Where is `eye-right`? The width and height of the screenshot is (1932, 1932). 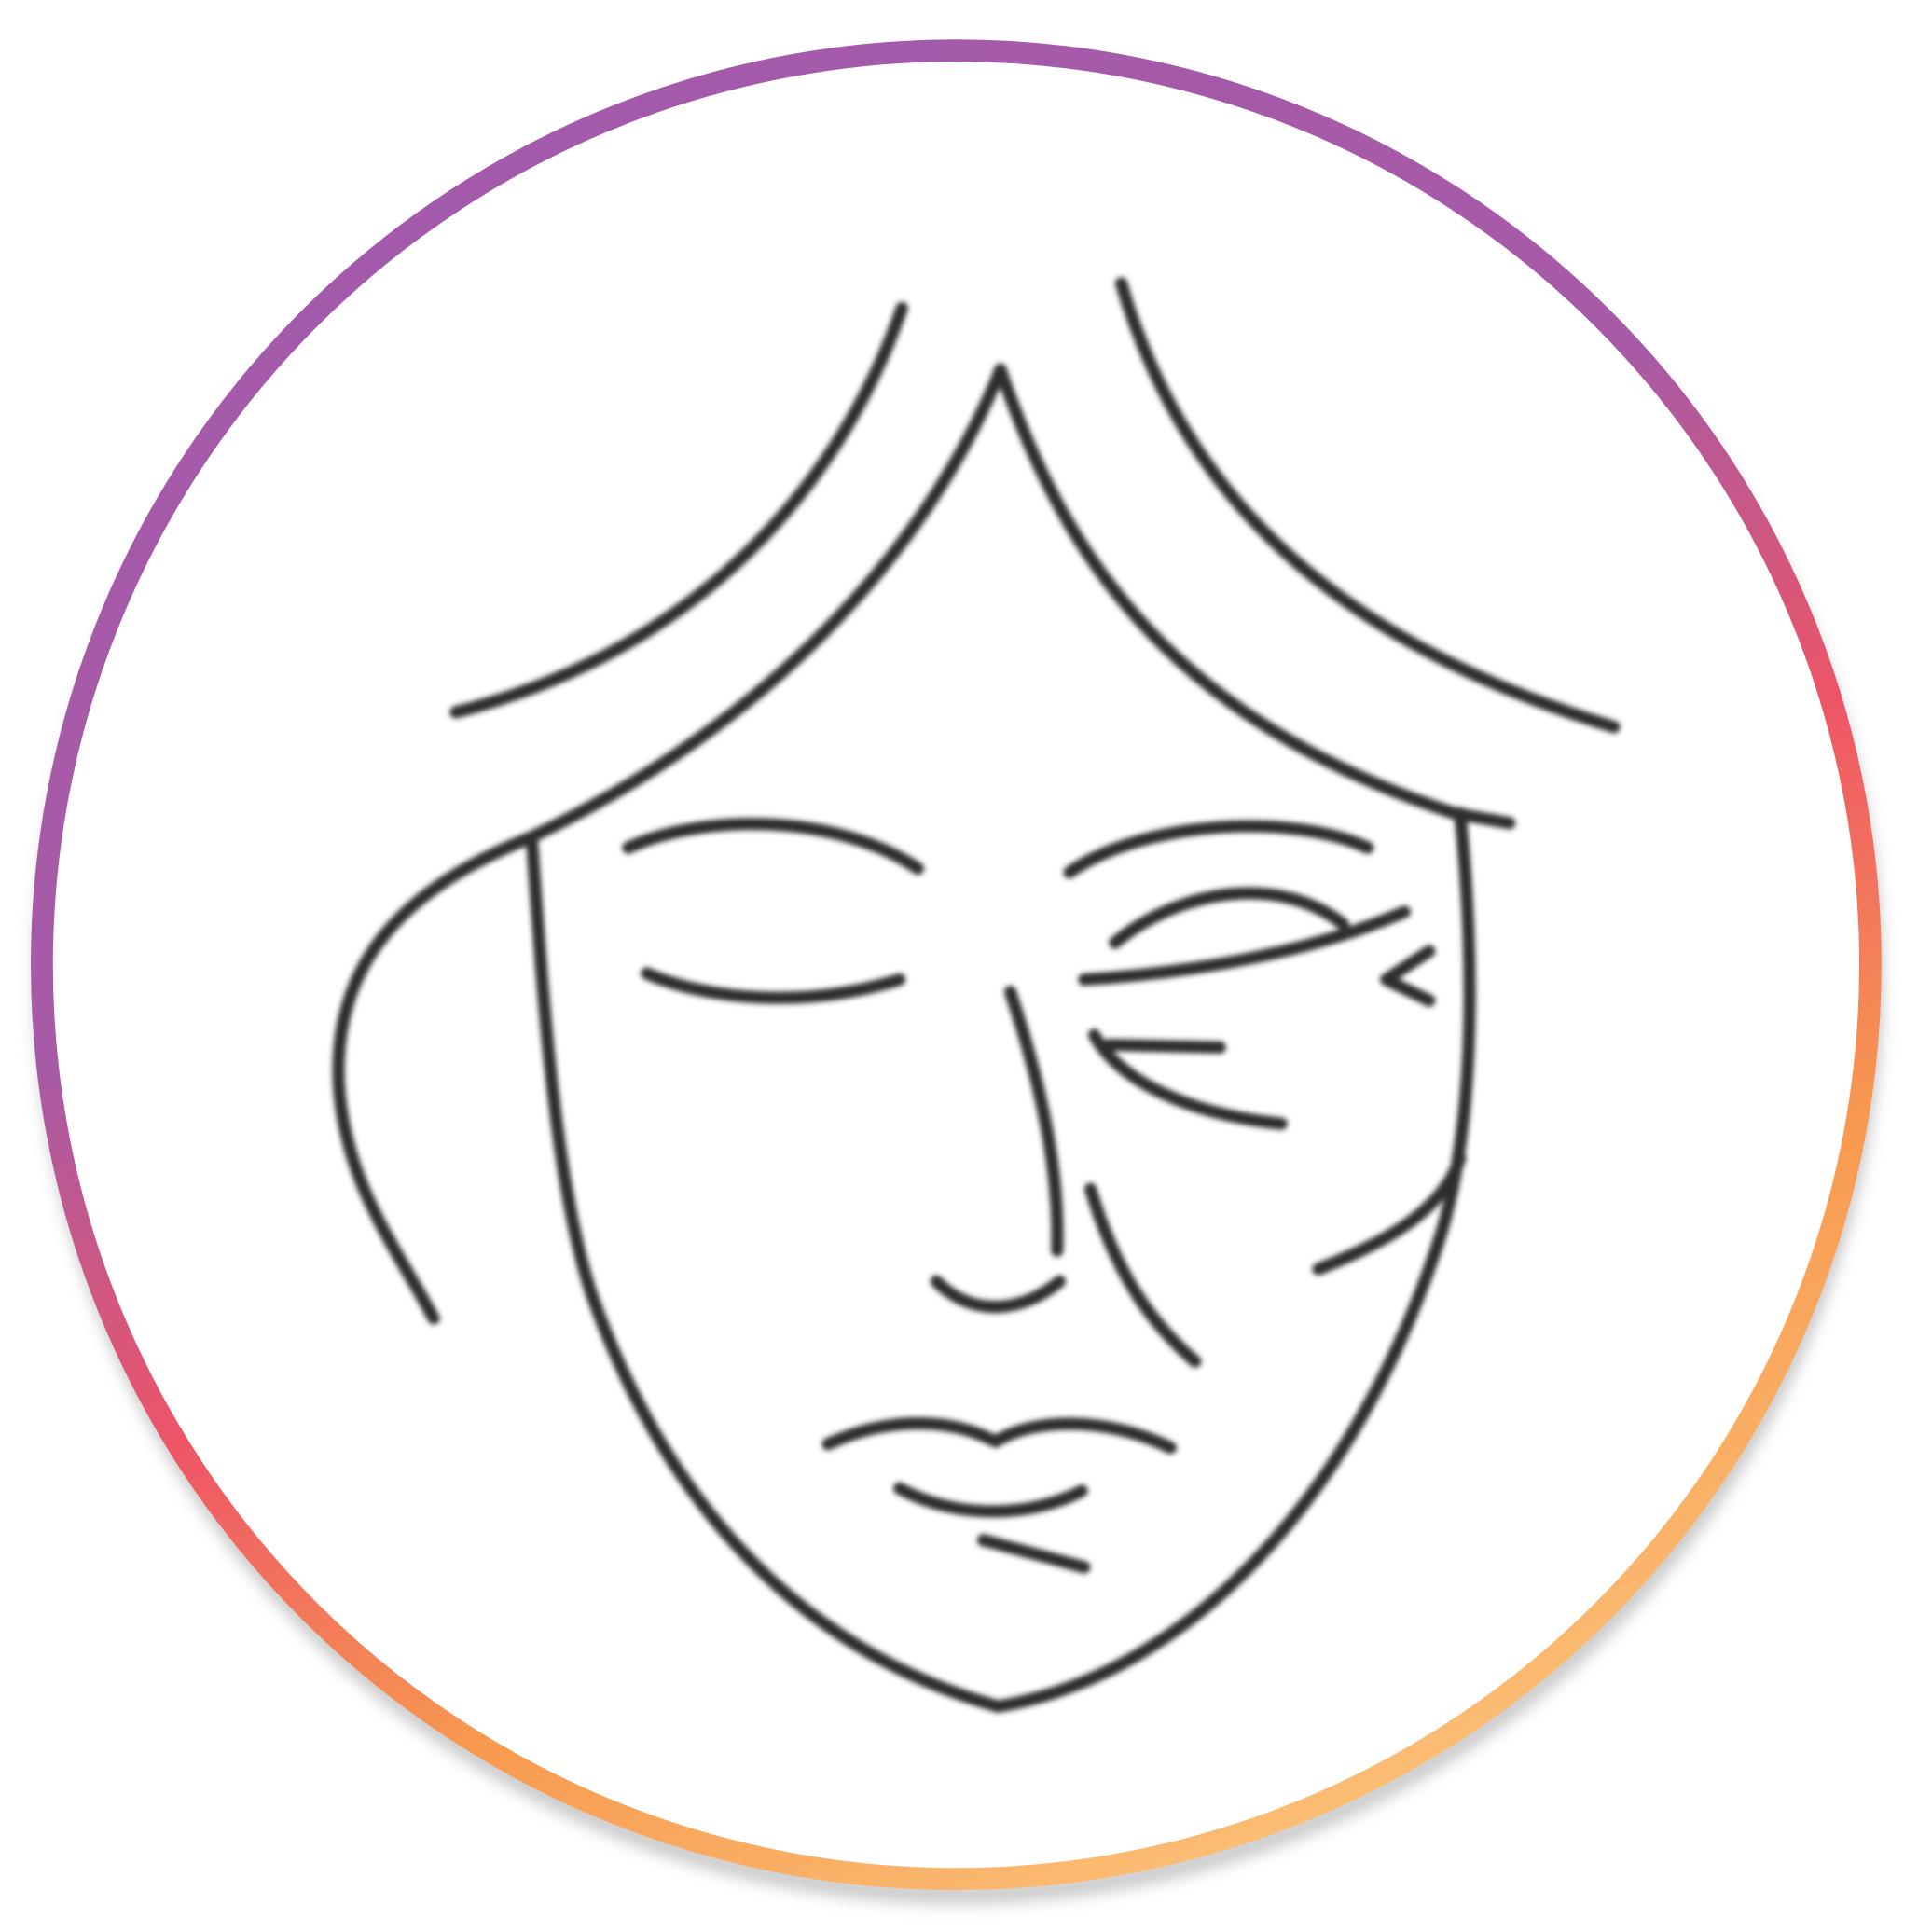 eye-right is located at coordinates (1245, 946).